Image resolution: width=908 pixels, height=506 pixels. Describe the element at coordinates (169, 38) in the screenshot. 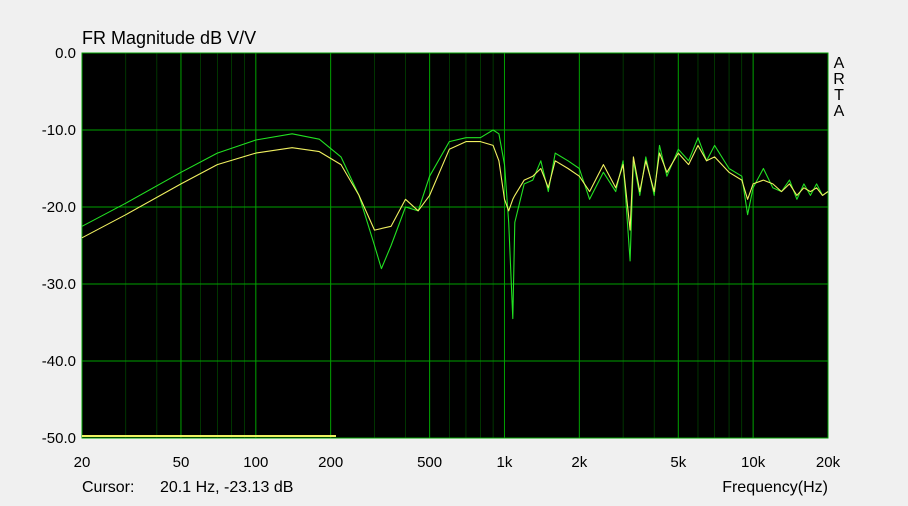

I see `chart-title: FR Magnitude dB V/V` at that location.